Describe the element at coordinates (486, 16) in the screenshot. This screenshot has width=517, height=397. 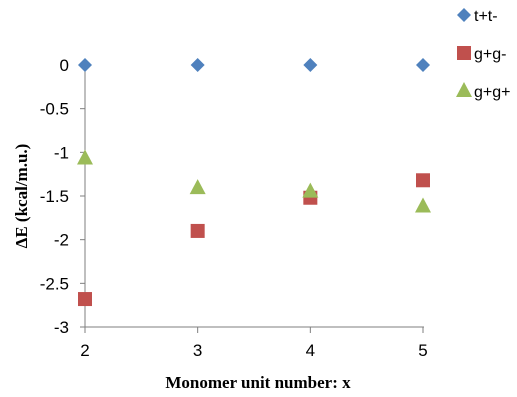
I see `legend-label: t+t-` at that location.